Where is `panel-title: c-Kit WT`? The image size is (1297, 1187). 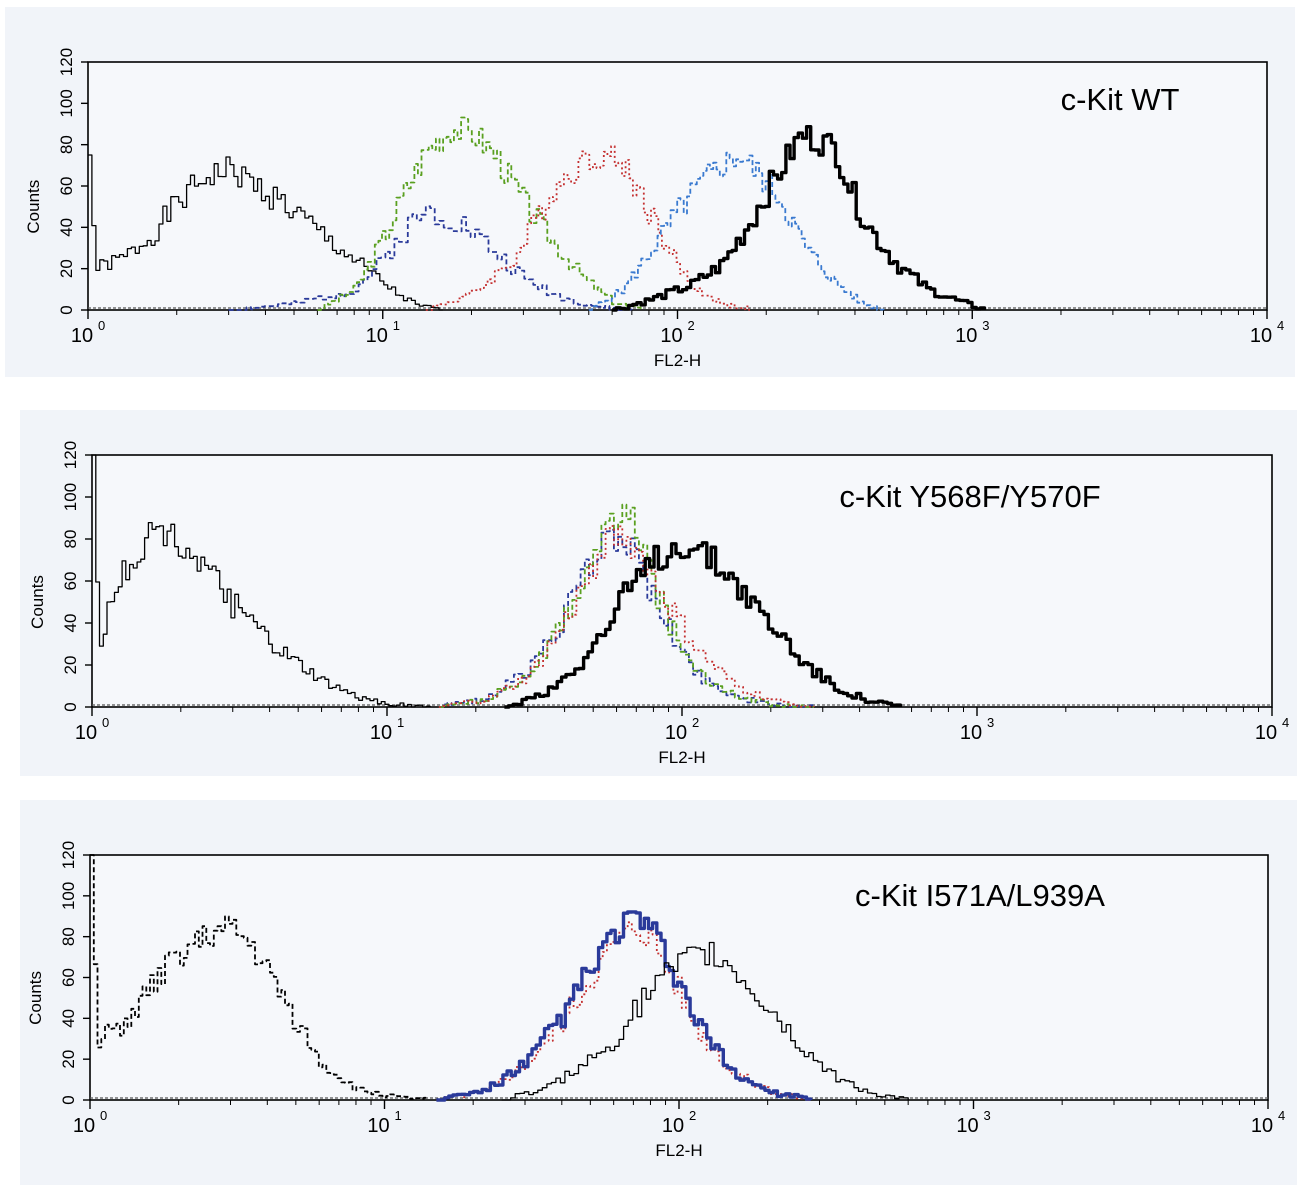
panel-title: c-Kit WT is located at coordinates (1120, 99).